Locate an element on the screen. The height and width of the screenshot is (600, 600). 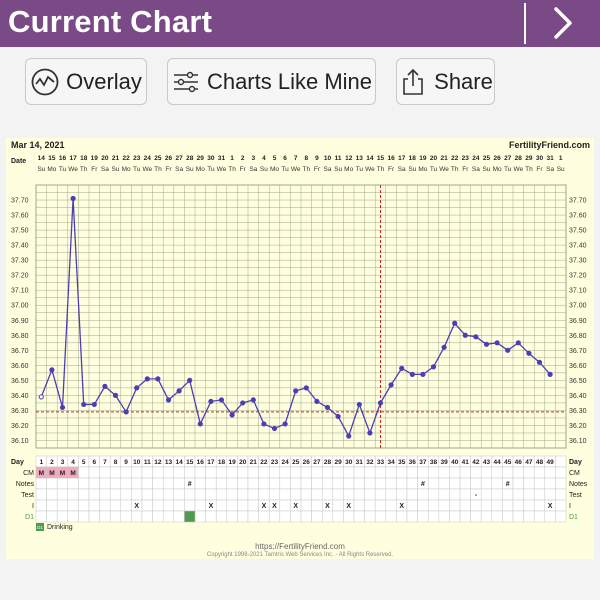
day-number: 13 is located at coordinates (169, 462).